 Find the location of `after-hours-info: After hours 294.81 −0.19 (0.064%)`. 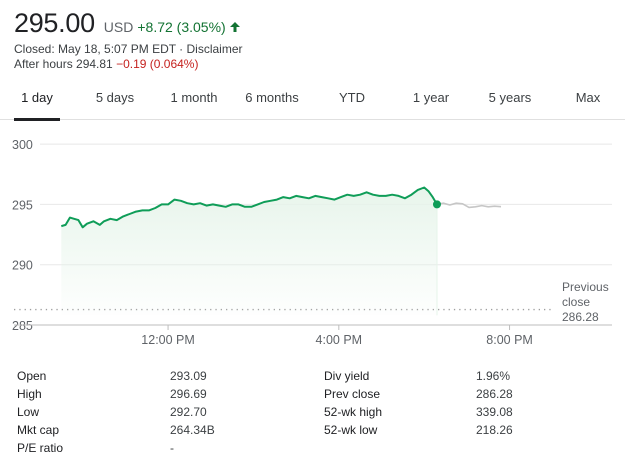

after-hours-info: After hours 294.81 −0.19 (0.064%) is located at coordinates (128, 64).